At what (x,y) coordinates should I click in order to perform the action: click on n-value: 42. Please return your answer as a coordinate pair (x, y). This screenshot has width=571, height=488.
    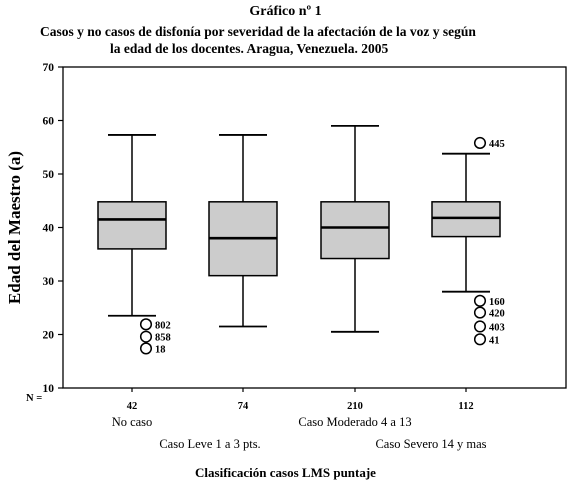
    Looking at the image, I should click on (132, 406).